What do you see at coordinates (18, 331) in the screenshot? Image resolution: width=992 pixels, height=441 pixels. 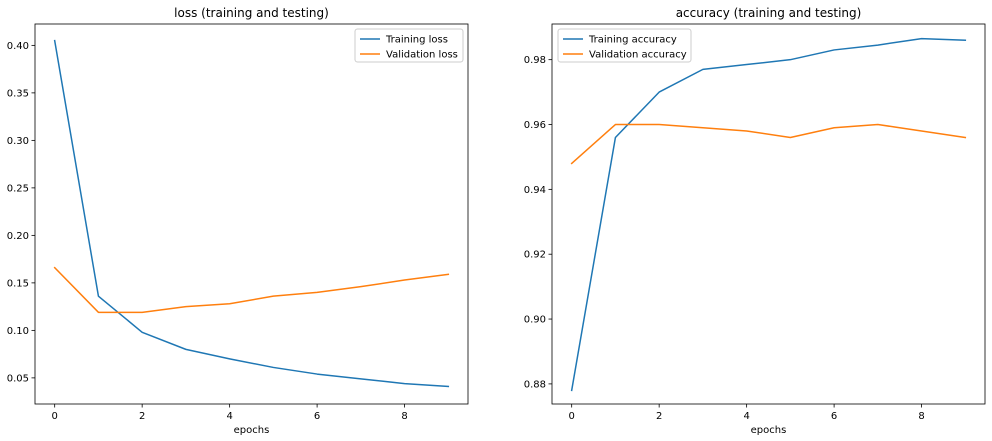 I see `y-tick-label: 0.10` at bounding box center [18, 331].